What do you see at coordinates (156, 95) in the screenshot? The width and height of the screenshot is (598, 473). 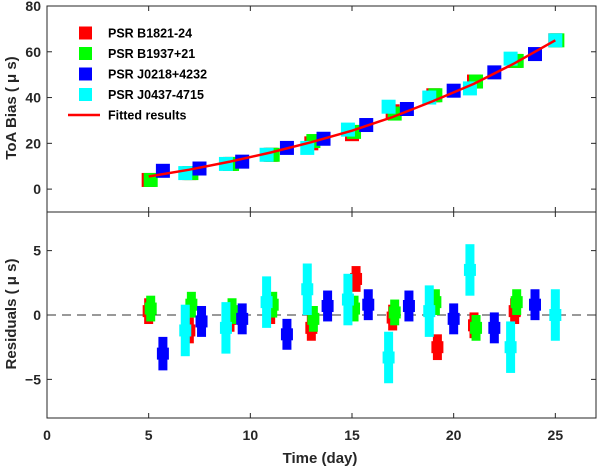 I see `legend-label-psr-j0437-4715: PSR J0437-4715` at bounding box center [156, 95].